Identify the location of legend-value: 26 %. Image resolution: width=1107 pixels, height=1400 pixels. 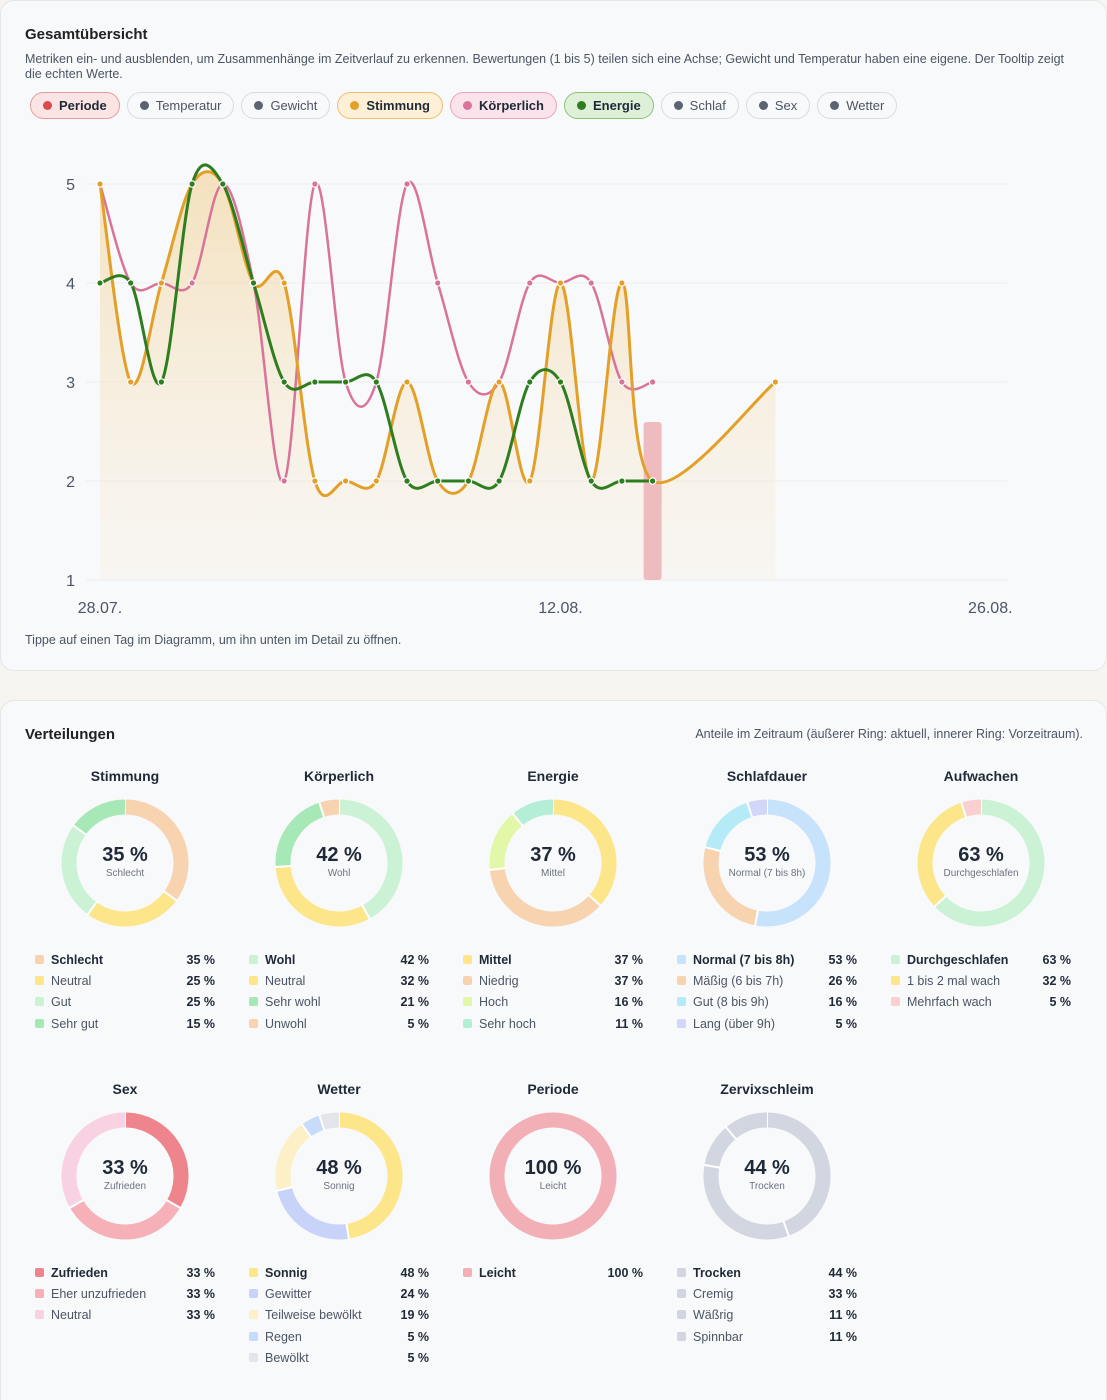
(843, 981).